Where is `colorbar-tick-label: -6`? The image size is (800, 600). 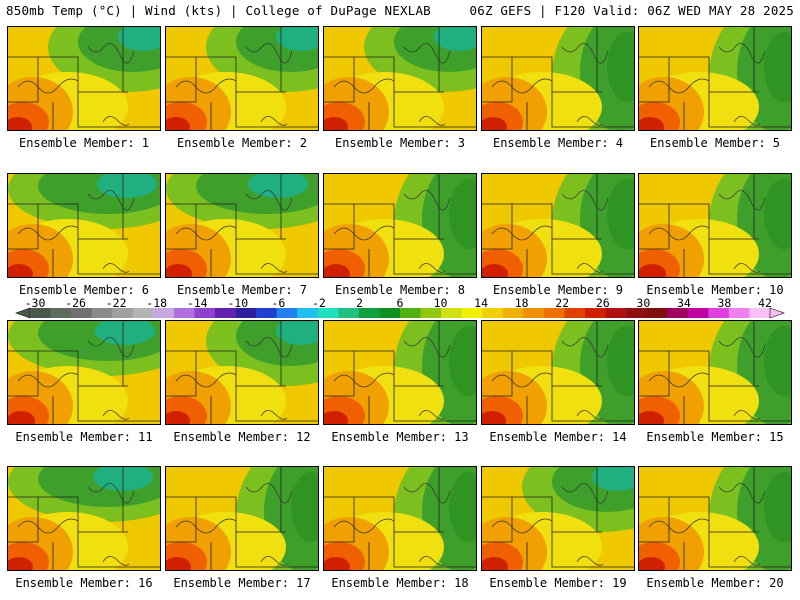 colorbar-tick-label: -6 is located at coordinates (278, 303).